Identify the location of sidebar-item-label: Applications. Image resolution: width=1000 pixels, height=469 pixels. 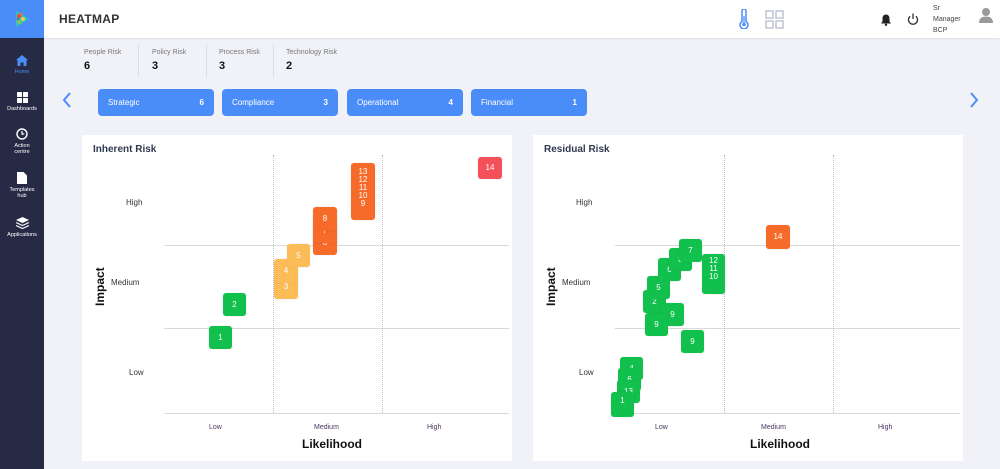
(22, 235).